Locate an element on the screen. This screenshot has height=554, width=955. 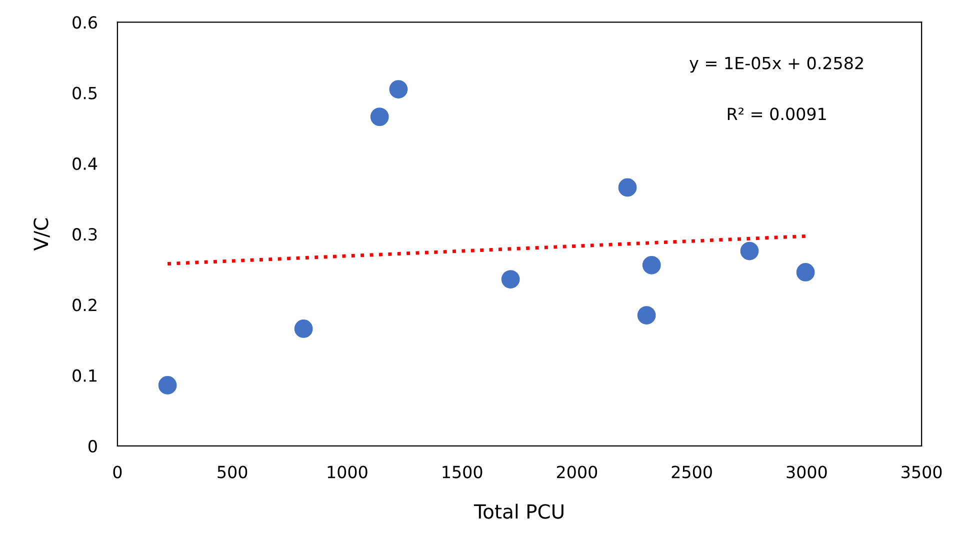
y-axis-title: V/C is located at coordinates (42, 234).